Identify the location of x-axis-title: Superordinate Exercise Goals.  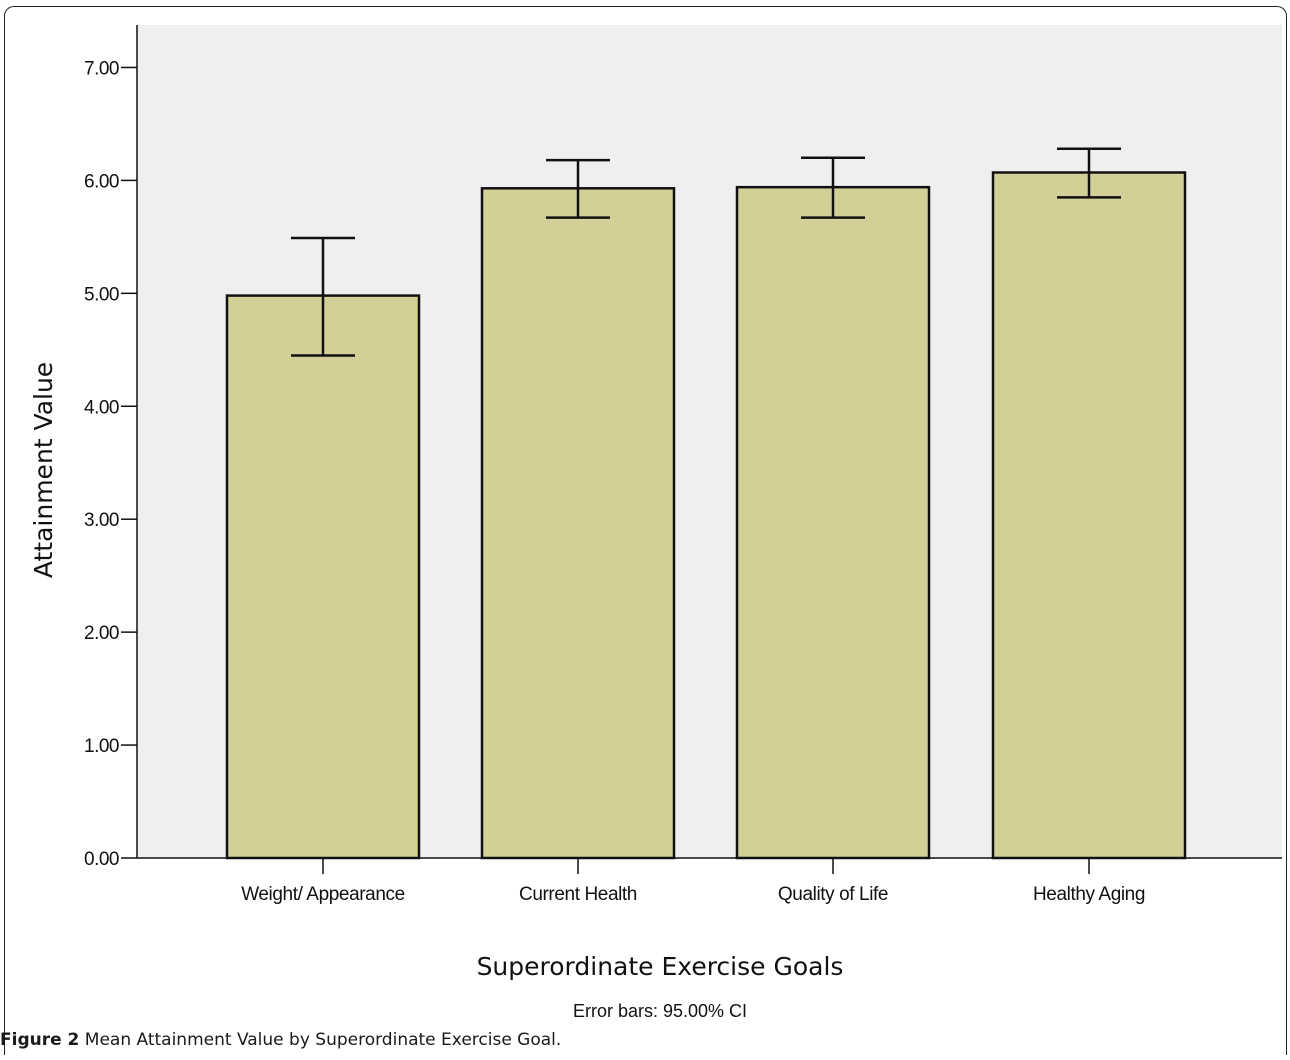
(660, 966).